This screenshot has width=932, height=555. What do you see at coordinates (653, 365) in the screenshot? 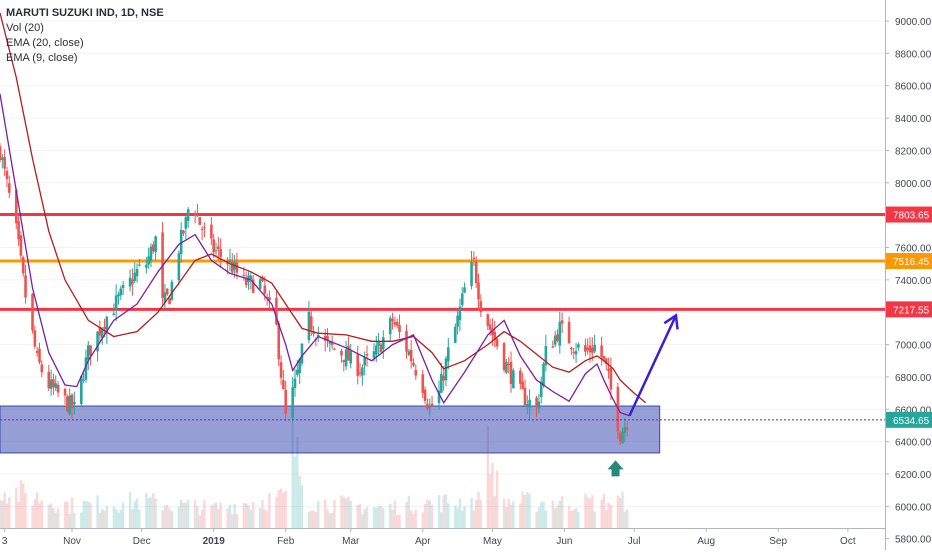
I see `projection-arrow-line` at bounding box center [653, 365].